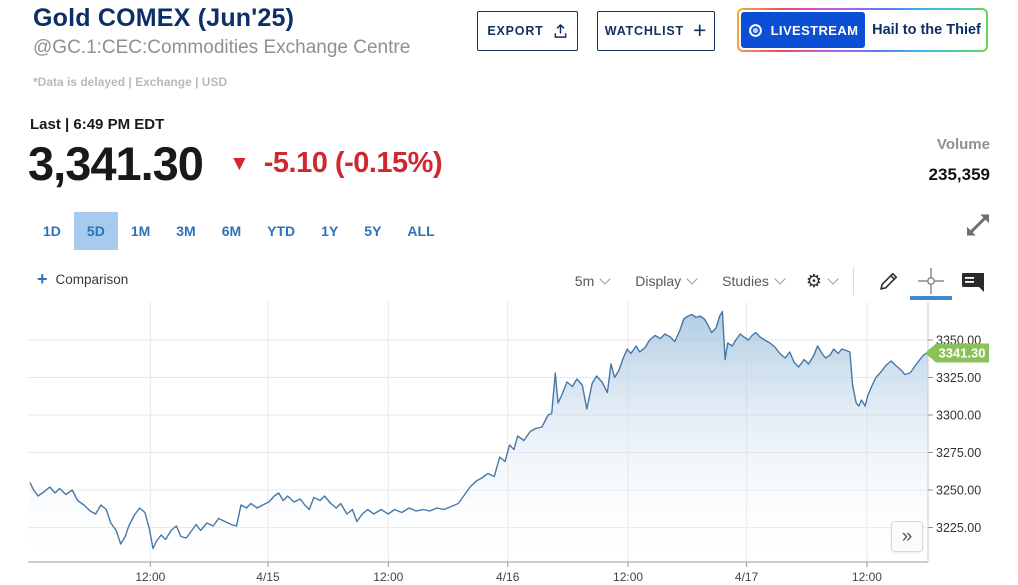 This screenshot has width=1018, height=585. I want to click on comment-icon, so click(973, 282).